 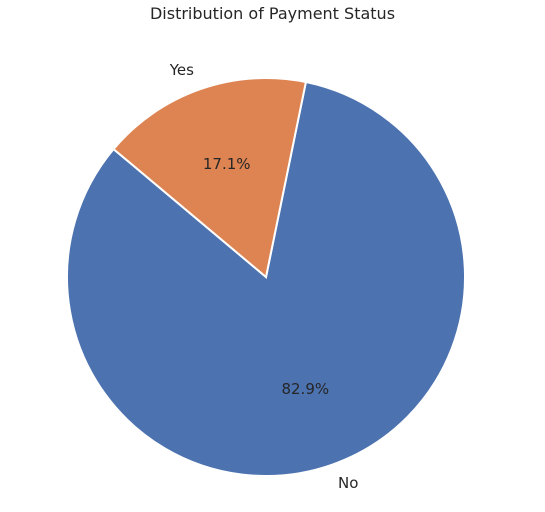 I want to click on category-label-no: No, so click(x=348, y=483).